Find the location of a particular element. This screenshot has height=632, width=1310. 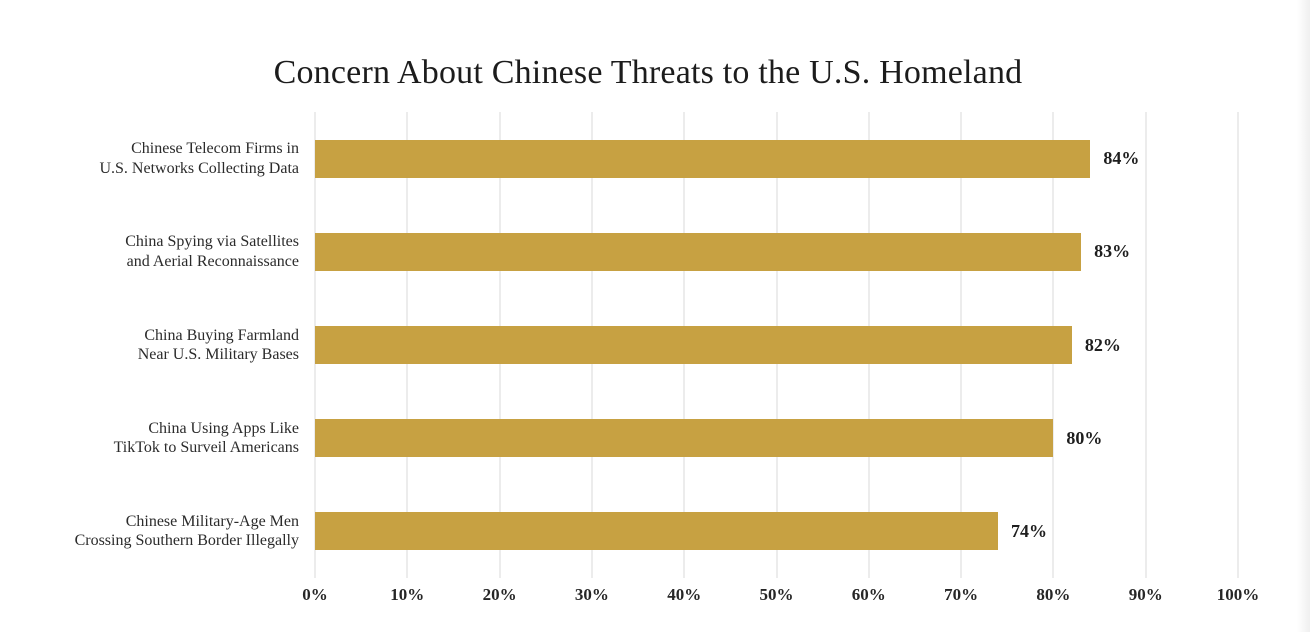

x-tick-label: 20% is located at coordinates (499, 594).